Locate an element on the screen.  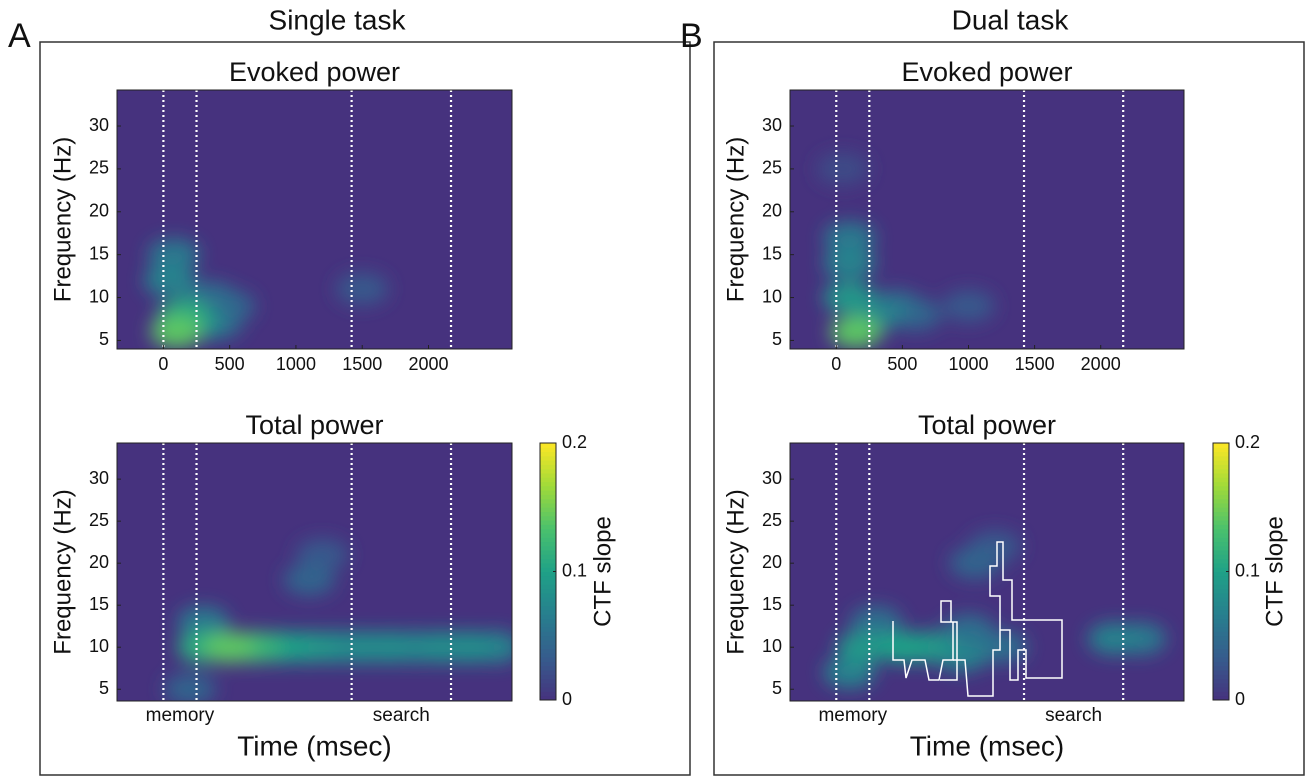
x-axis-label: Time (msec) is located at coordinates (987, 745).